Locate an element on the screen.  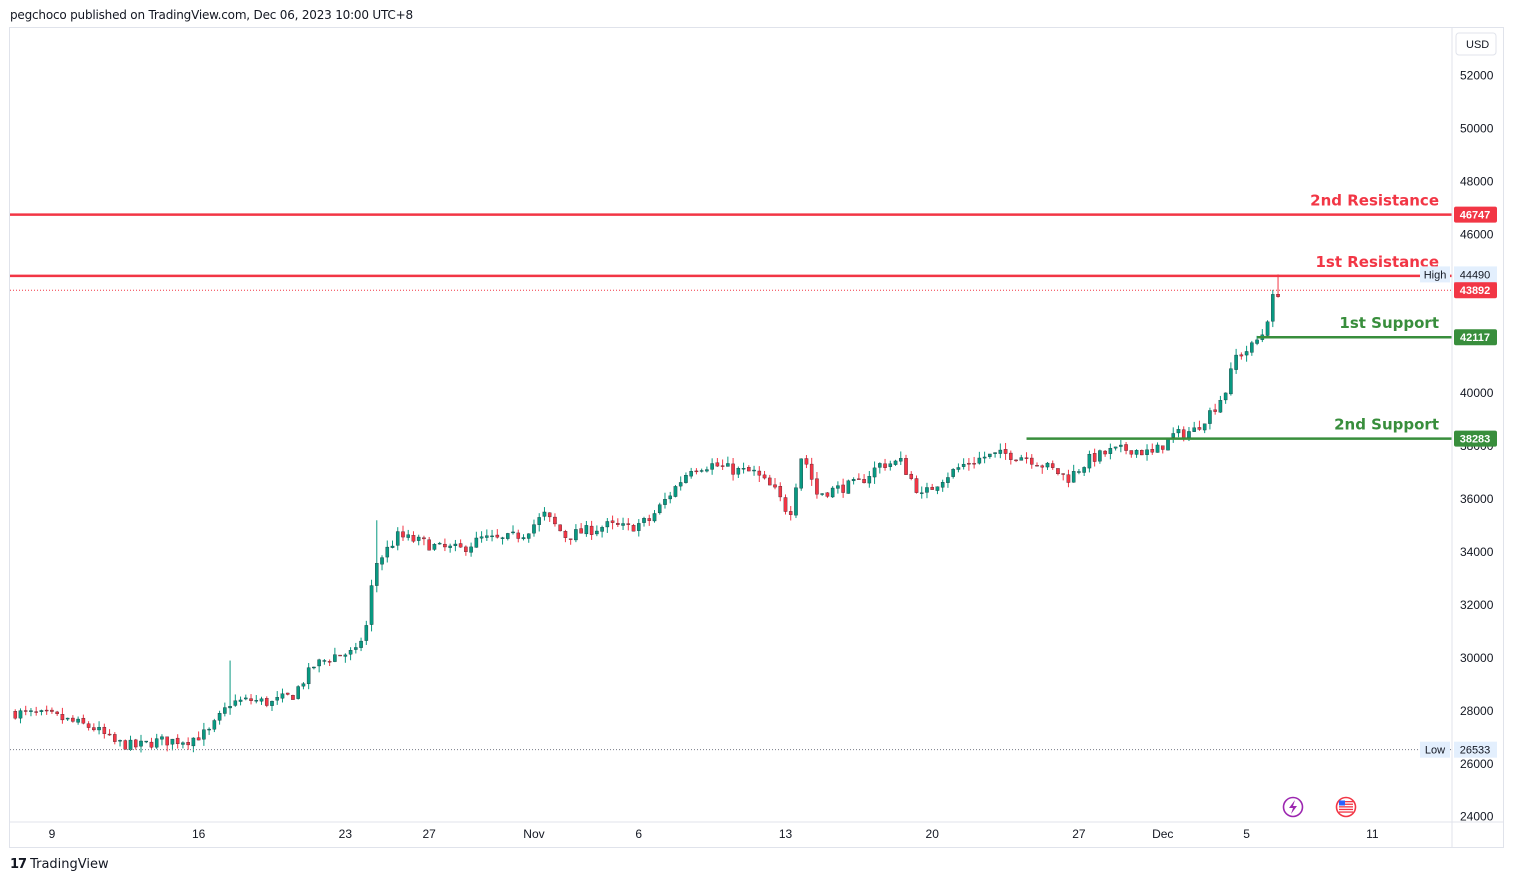
flag-stripe is located at coordinates (1346, 807).